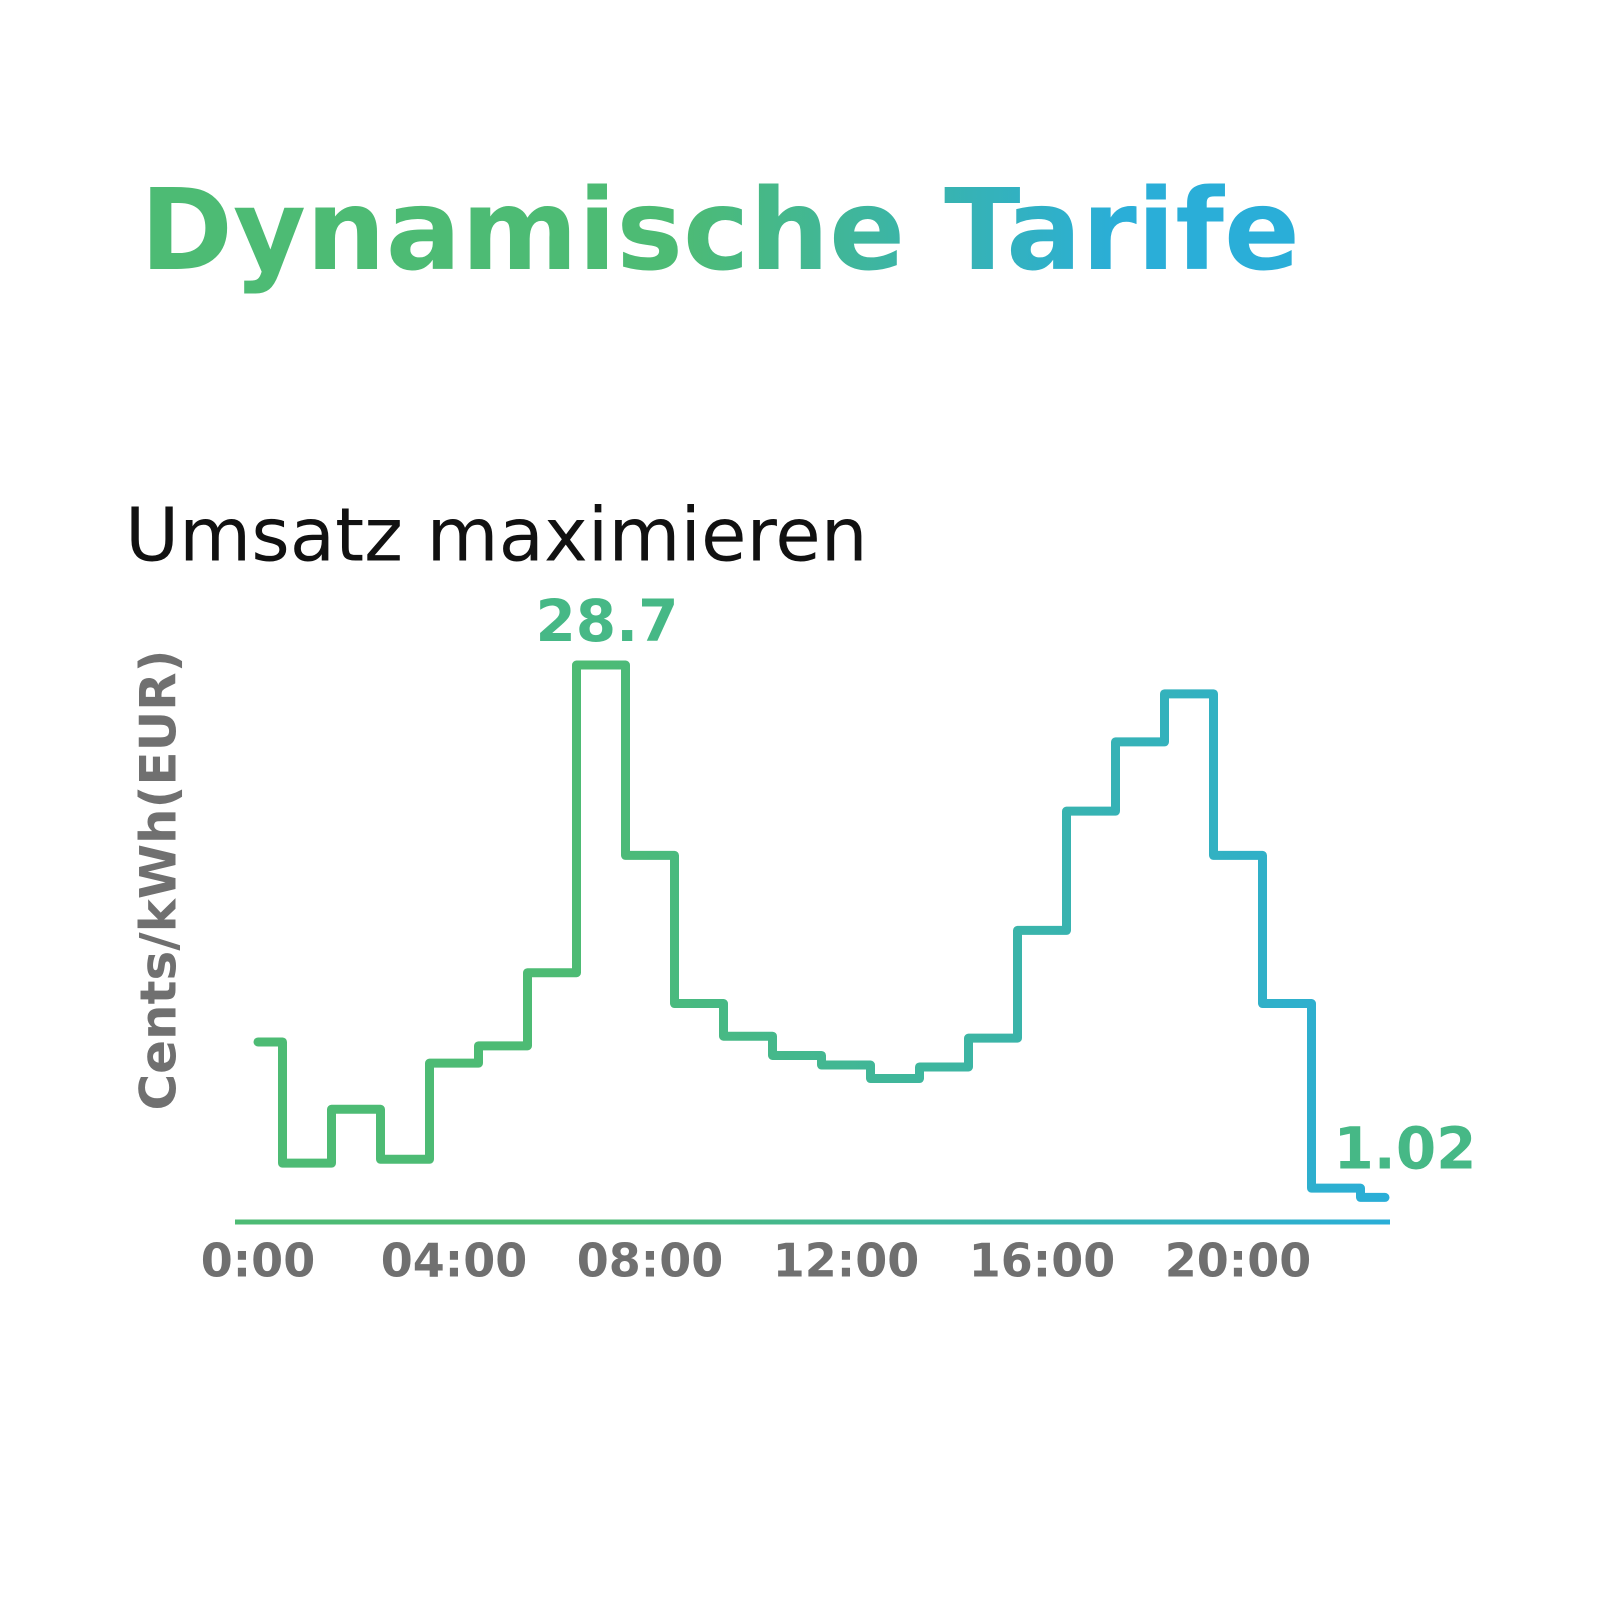 The width and height of the screenshot is (1600, 1600). I want to click on x-tick-label: 12:00, so click(846, 1261).